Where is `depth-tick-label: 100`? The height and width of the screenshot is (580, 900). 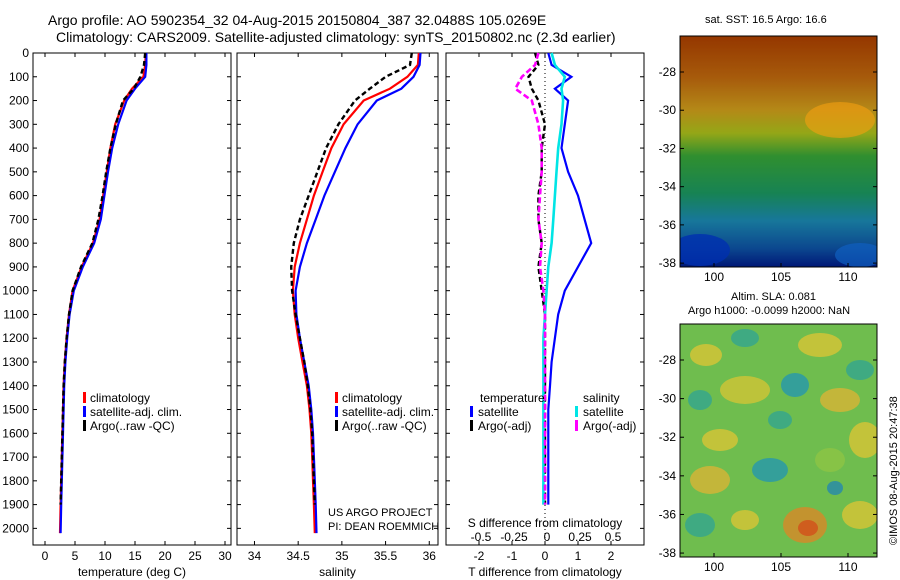 depth-tick-label: 100 is located at coordinates (19, 77).